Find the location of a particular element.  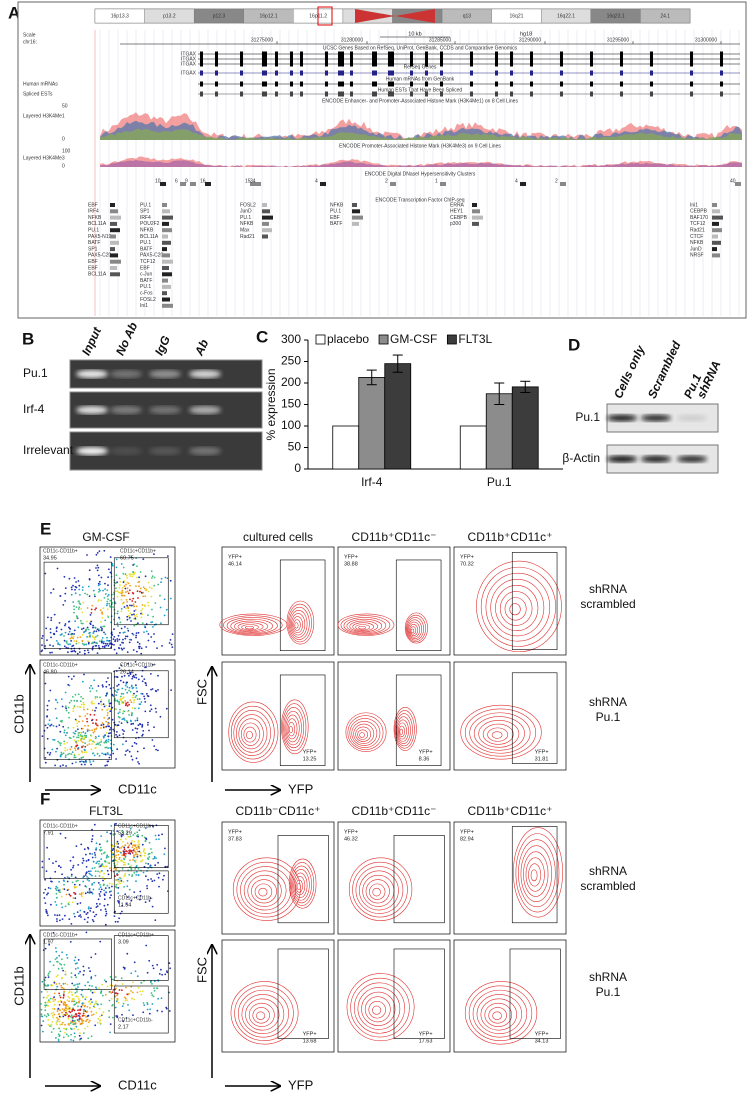

gel-band is located at coordinates (205, 410).